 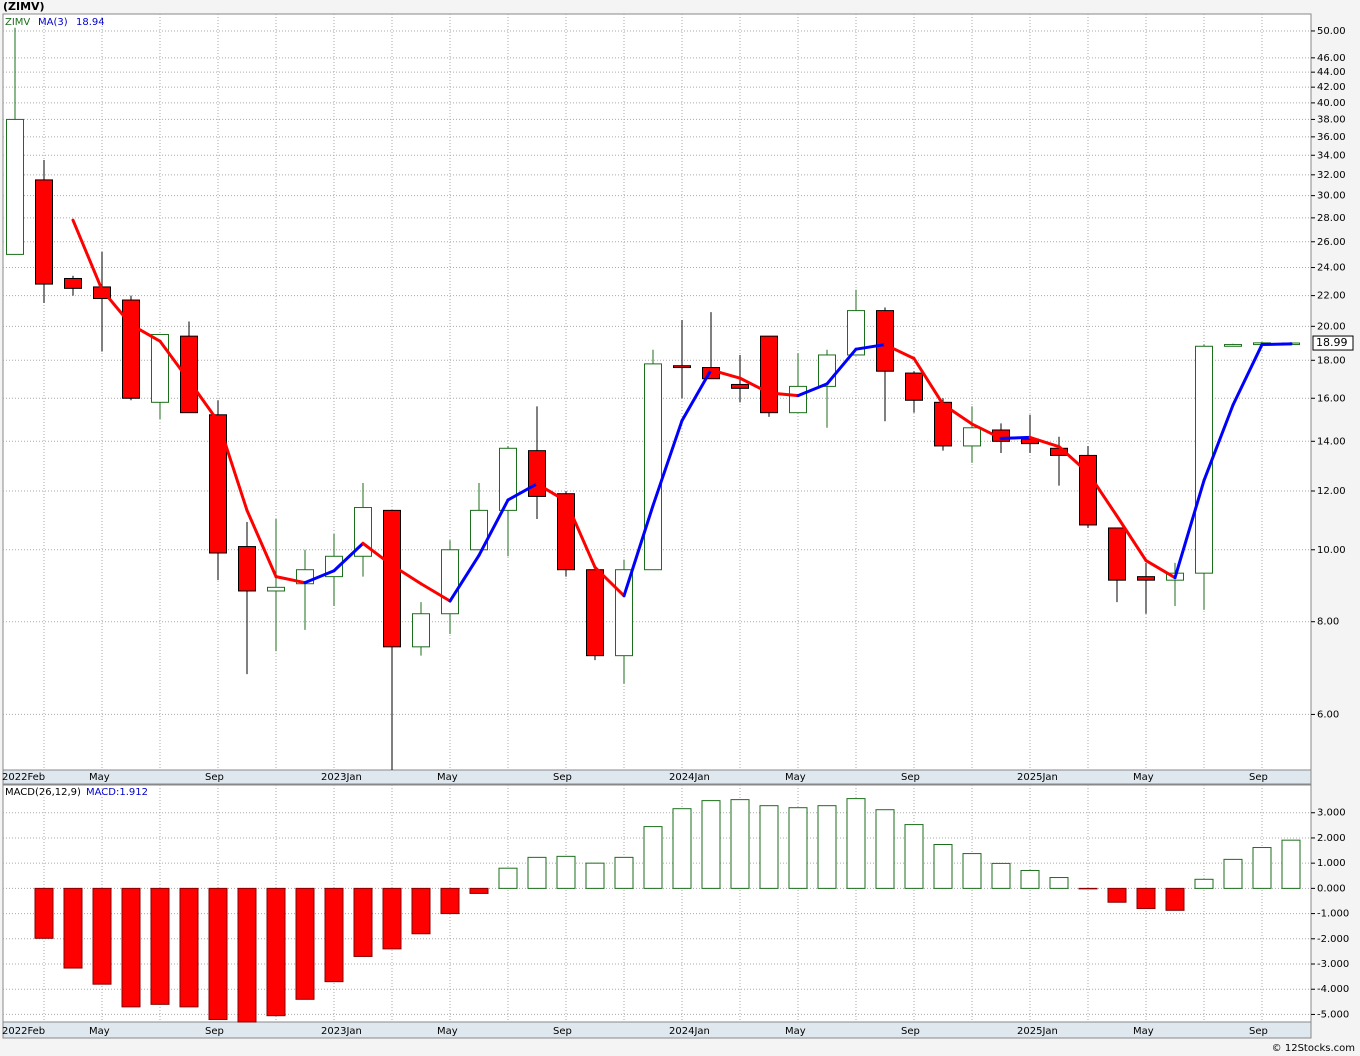 I want to click on legend-entry: MA(3), so click(x=53, y=22).